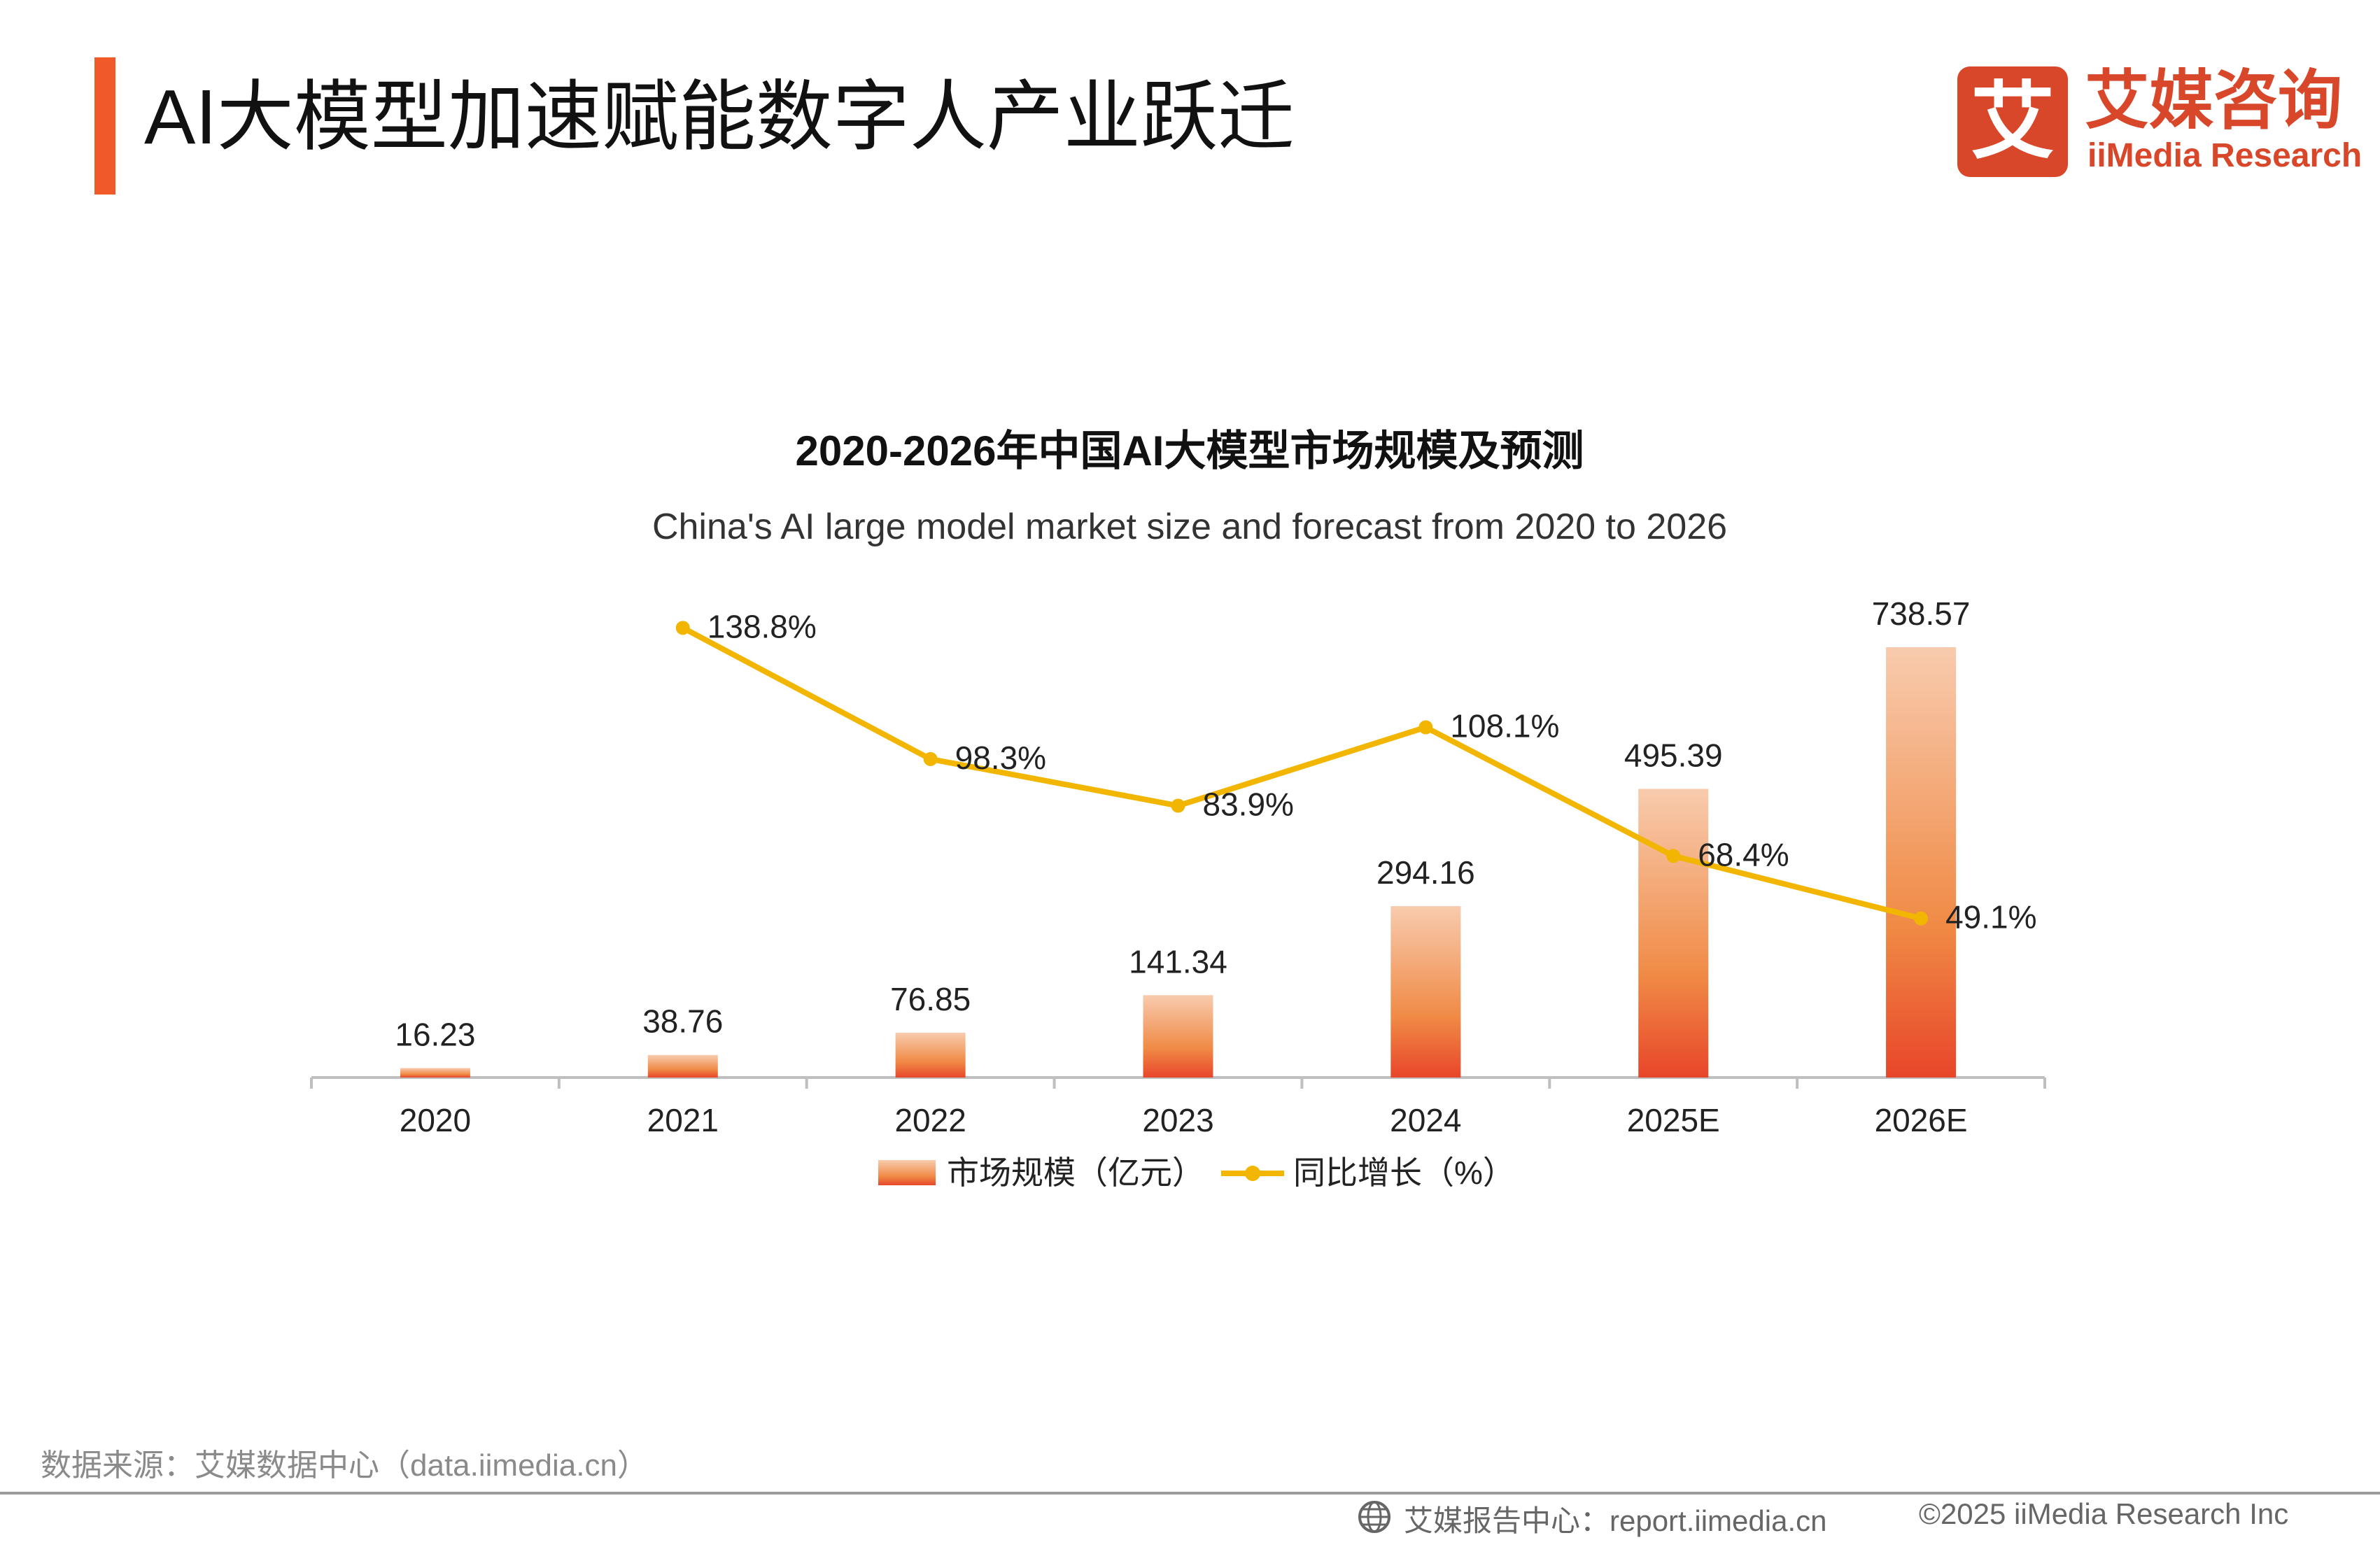  Describe the element at coordinates (1425, 1120) in the screenshot. I see `x-tick-label: 2024` at that location.